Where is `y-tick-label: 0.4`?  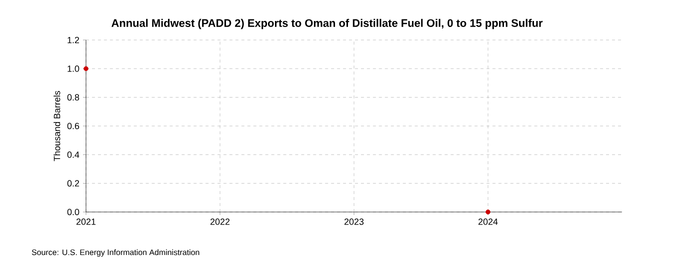 y-tick-label: 0.4 is located at coordinates (73, 154).